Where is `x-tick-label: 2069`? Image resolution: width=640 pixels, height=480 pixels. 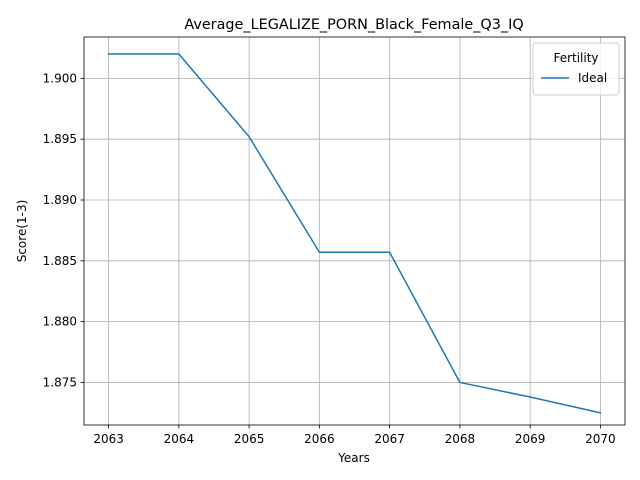
x-tick-label: 2069 is located at coordinates (530, 439).